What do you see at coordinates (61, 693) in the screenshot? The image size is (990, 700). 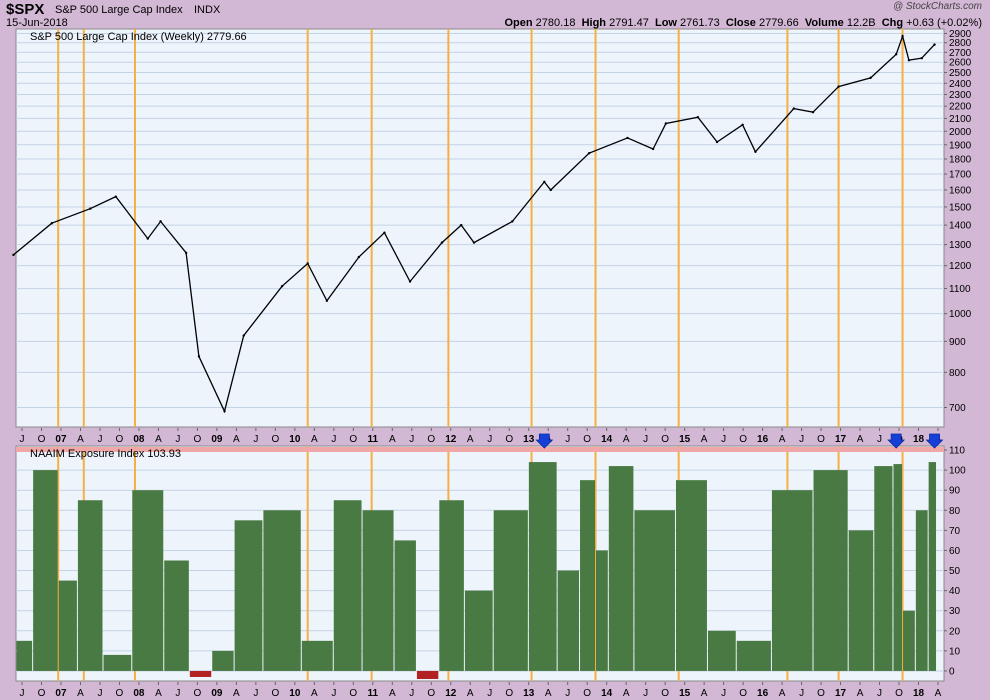 I see `x-tick-label: 07` at bounding box center [61, 693].